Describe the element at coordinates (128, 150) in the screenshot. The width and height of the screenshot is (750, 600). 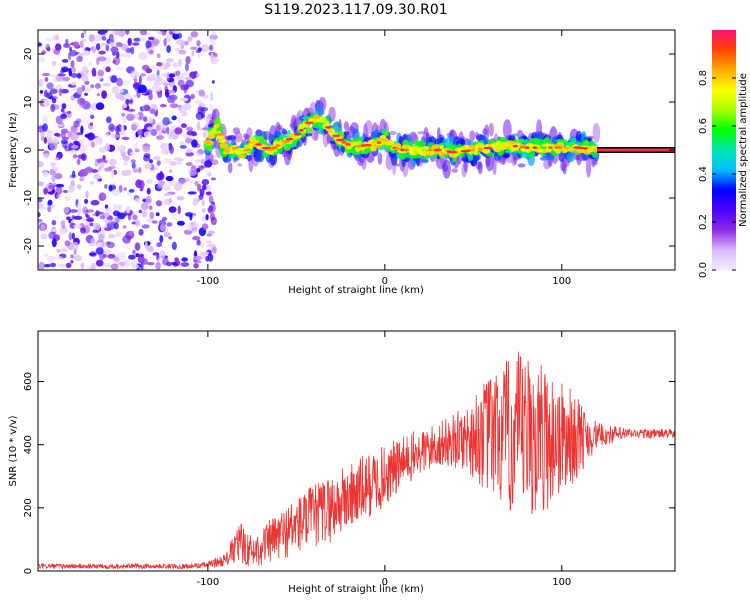
I see `noise-speckle-layer` at that location.